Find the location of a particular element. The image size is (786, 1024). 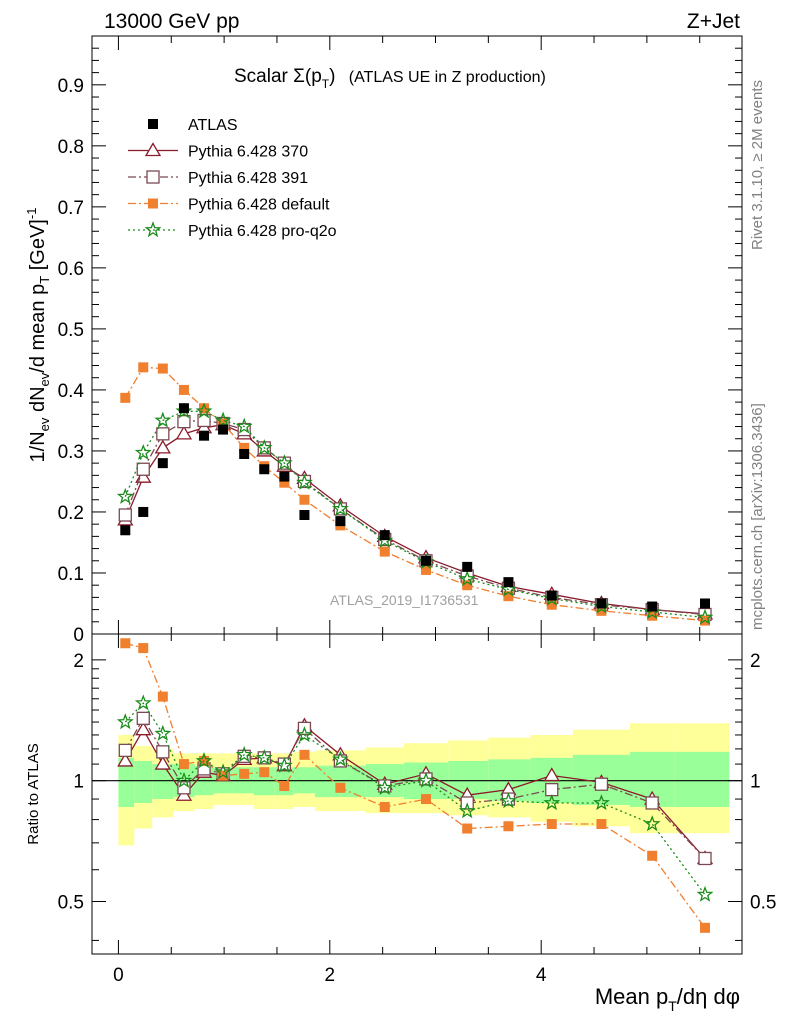

legend-pythia-6-428-pro-q2o-label: Pythia 6.428 pro-q2o is located at coordinates (262, 231).